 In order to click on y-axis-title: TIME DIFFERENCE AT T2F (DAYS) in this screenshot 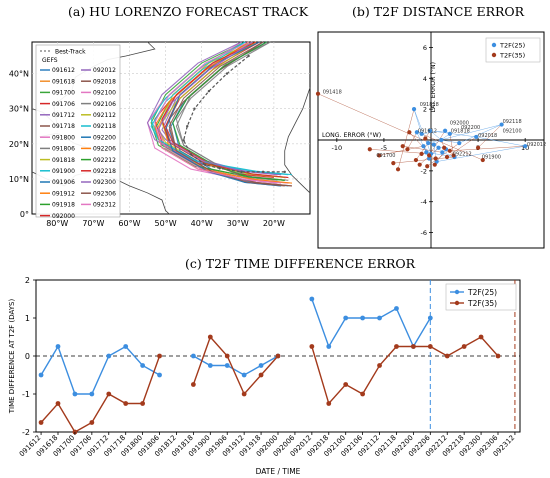, I will do `click(12, 357)`.